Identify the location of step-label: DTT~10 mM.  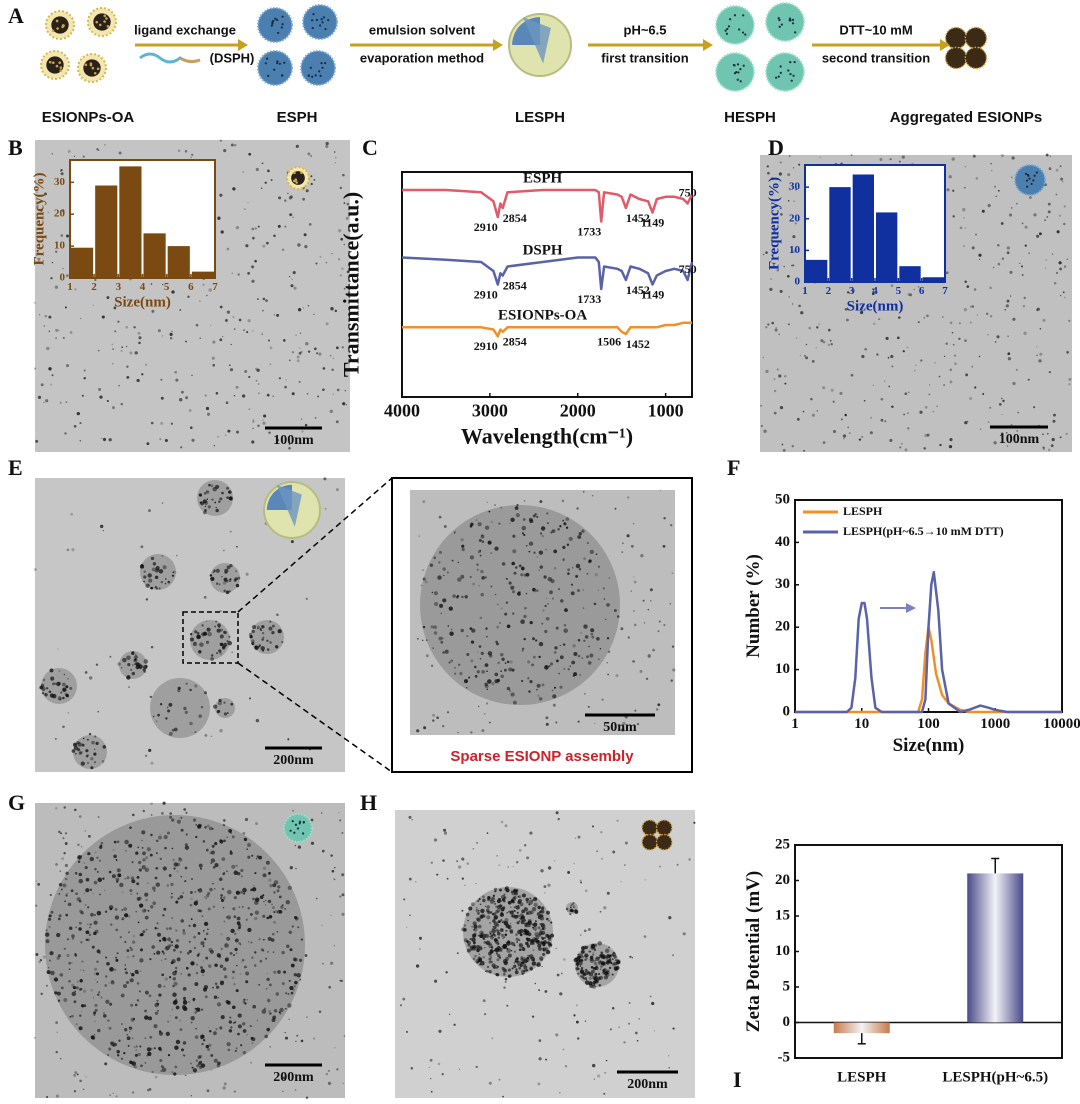
(875, 29).